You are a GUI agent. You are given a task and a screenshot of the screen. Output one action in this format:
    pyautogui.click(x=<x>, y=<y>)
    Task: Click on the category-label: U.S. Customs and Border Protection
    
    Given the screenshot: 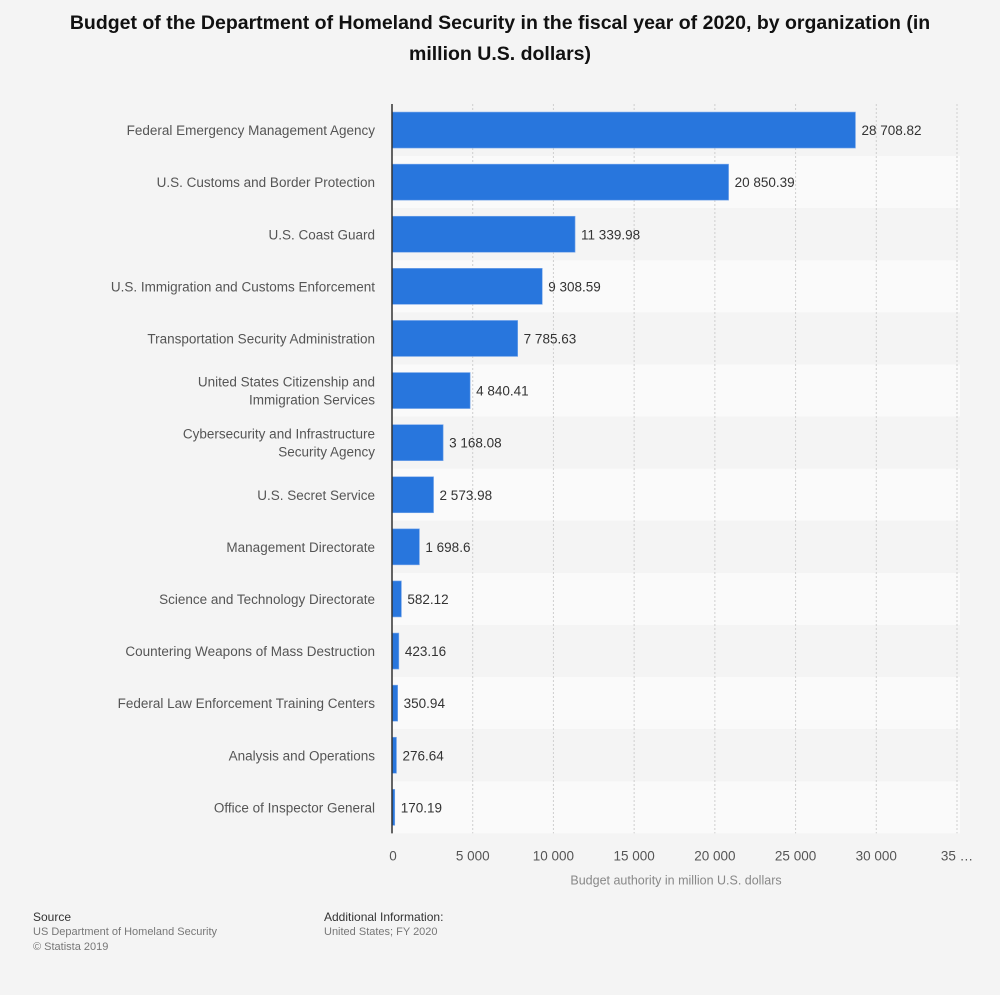 What is the action you would take?
    pyautogui.click(x=266, y=182)
    